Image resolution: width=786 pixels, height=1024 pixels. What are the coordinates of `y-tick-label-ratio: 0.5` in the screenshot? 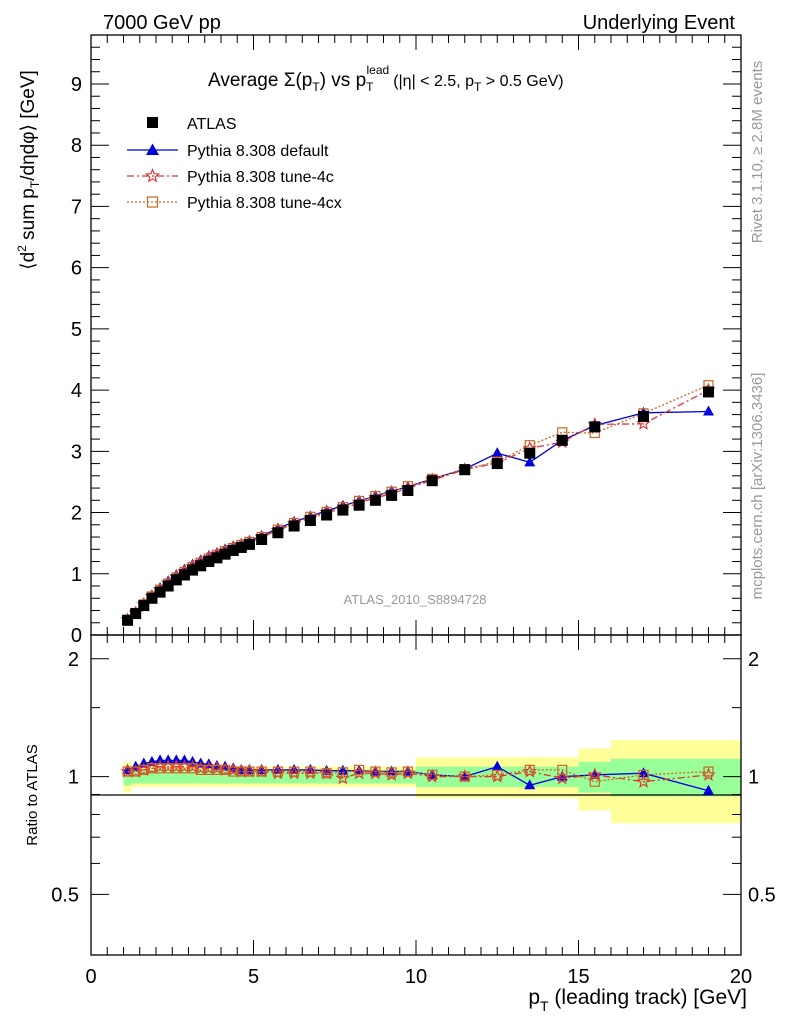 It's located at (65, 895).